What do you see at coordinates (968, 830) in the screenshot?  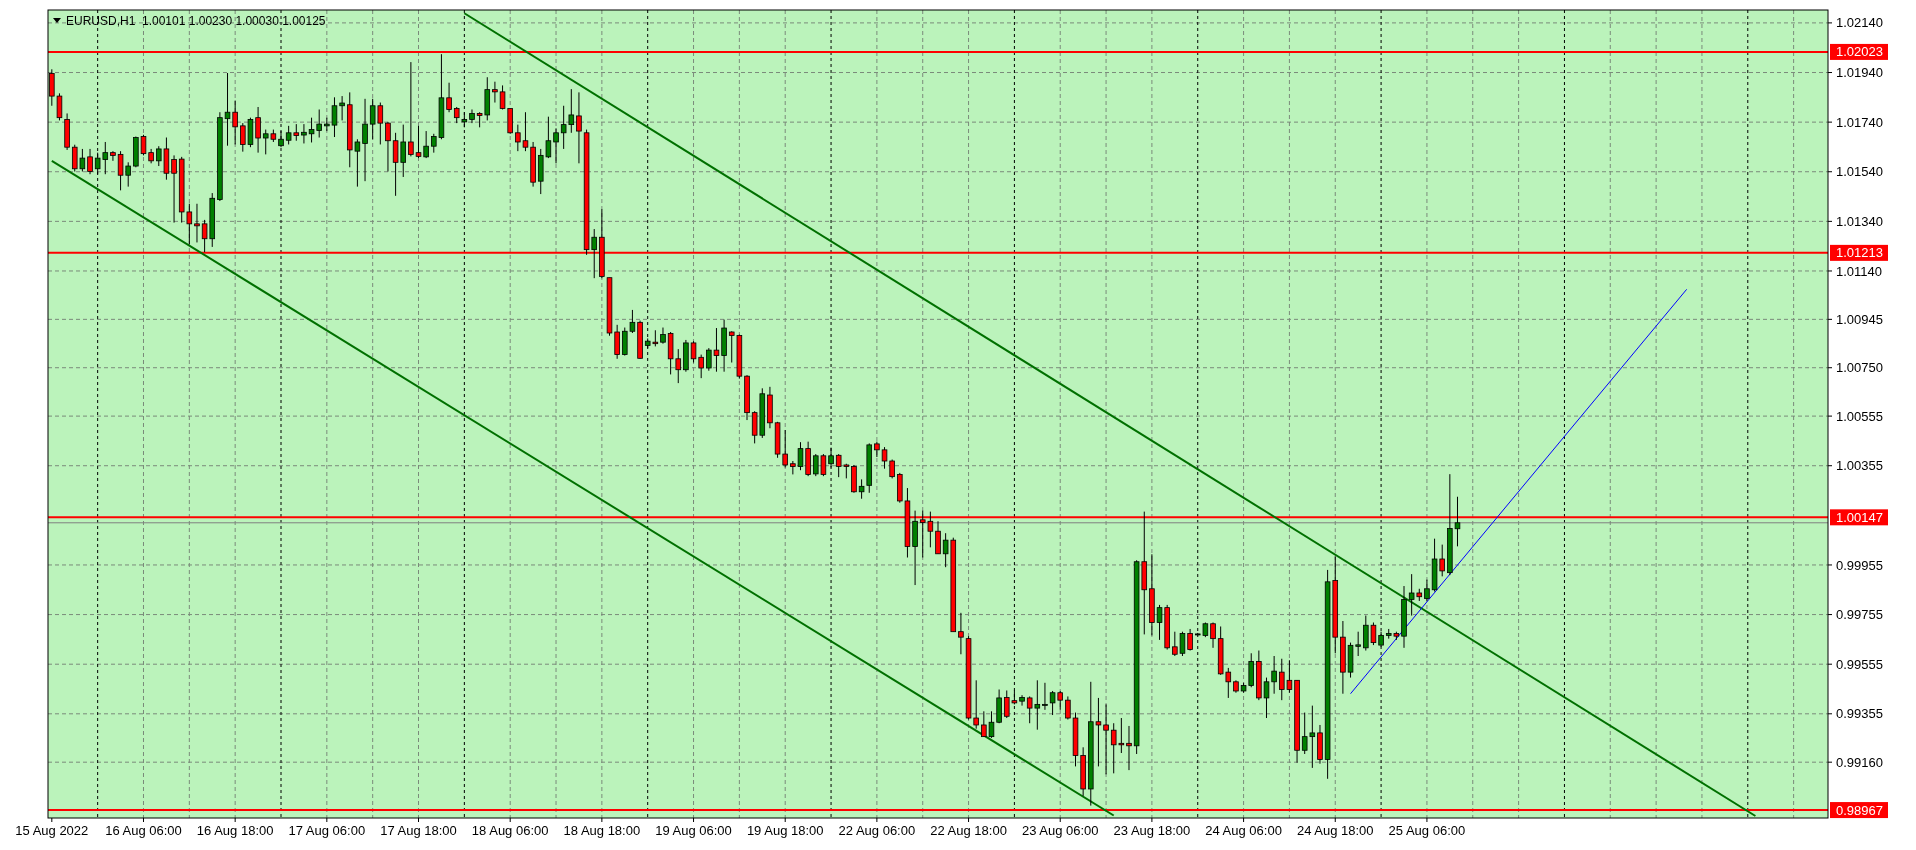 I see `x-tick-label: 22 Aug 18:00` at bounding box center [968, 830].